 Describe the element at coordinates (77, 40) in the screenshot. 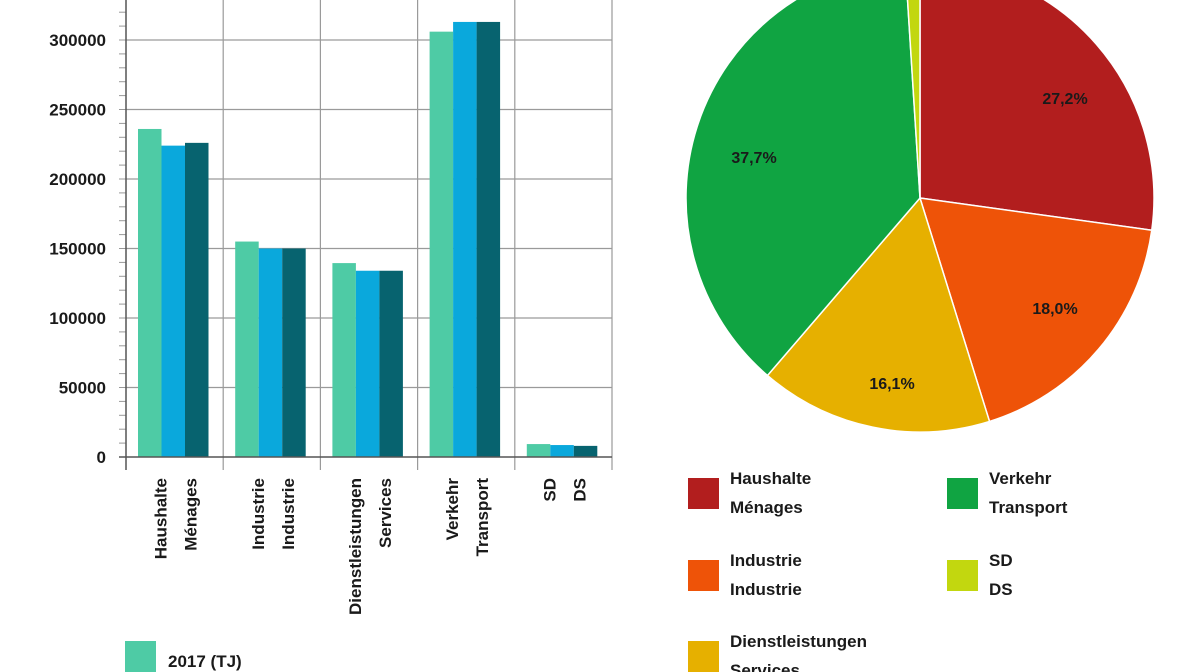

I see `y-tick-label: 300000` at that location.